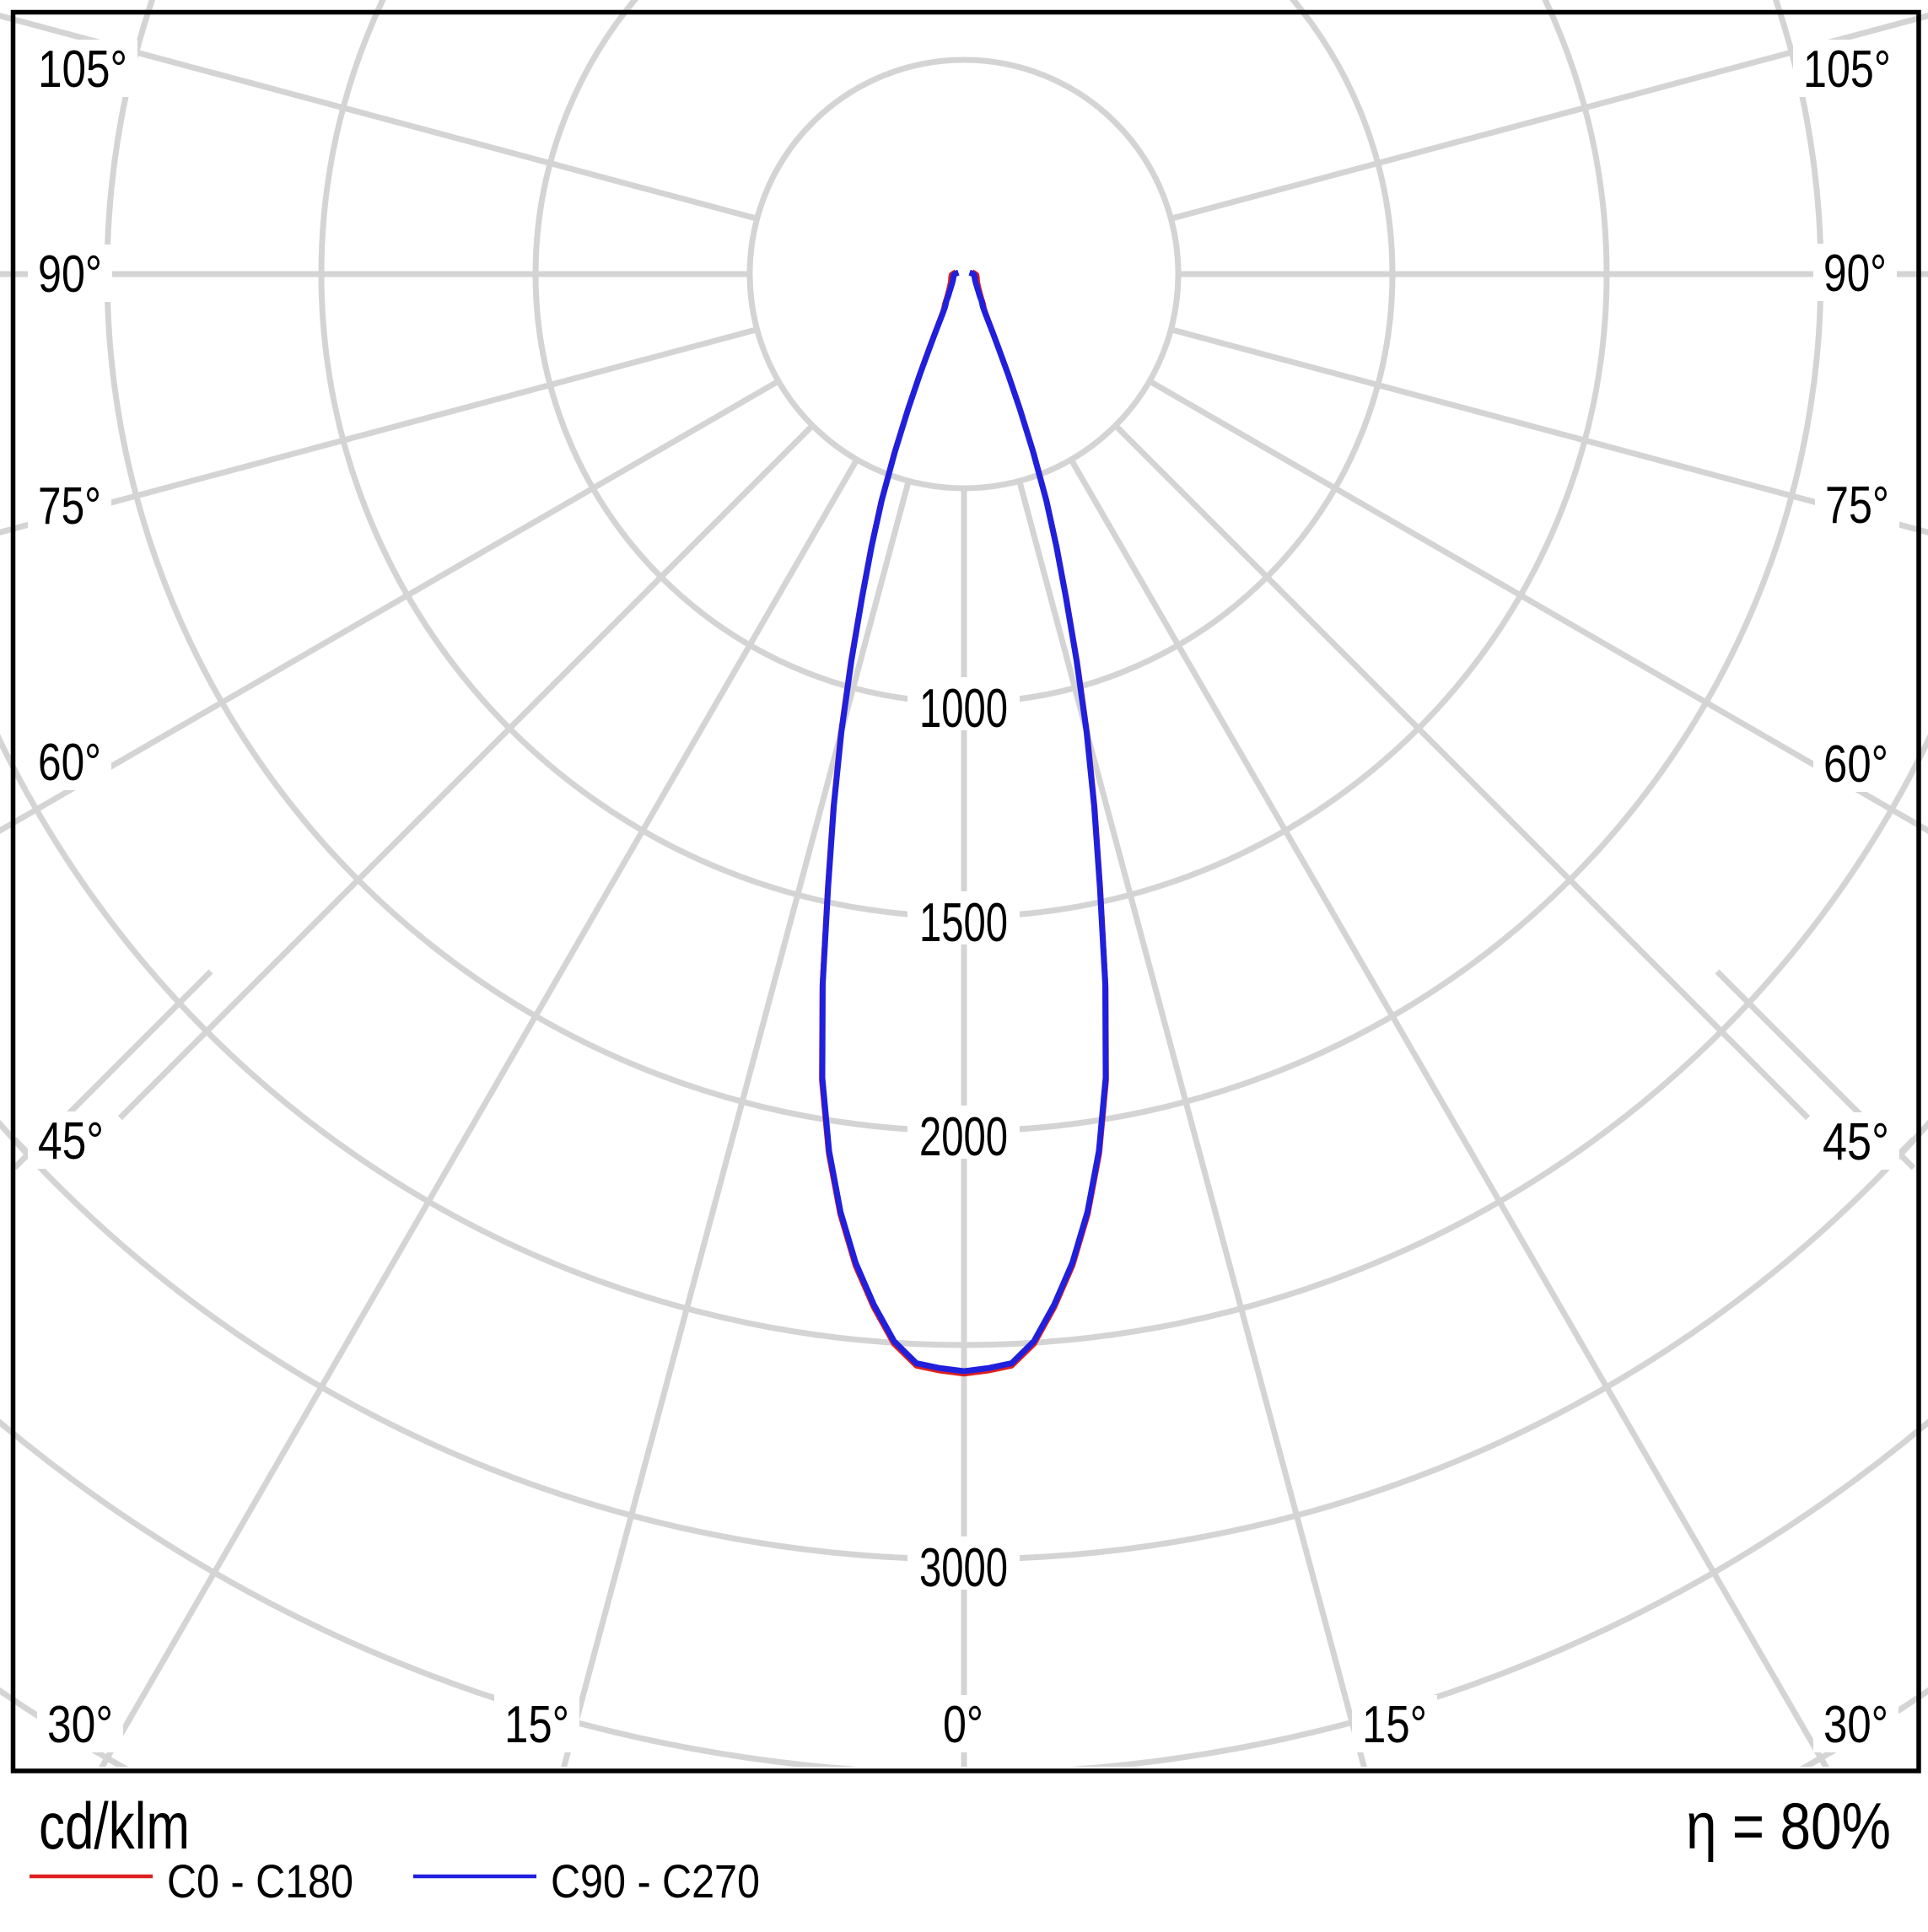 This screenshot has height=1932, width=1928. Describe the element at coordinates (655, 1881) in the screenshot. I see `svg-text: C90 - C270` at that location.